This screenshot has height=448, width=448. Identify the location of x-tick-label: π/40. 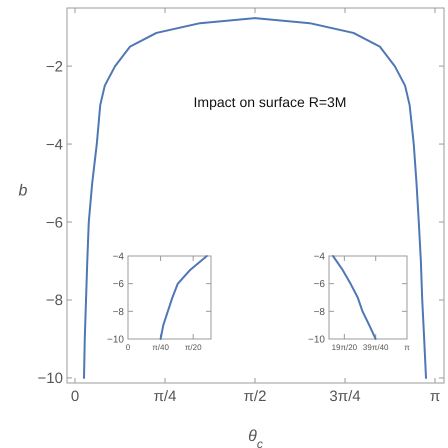
(161, 347).